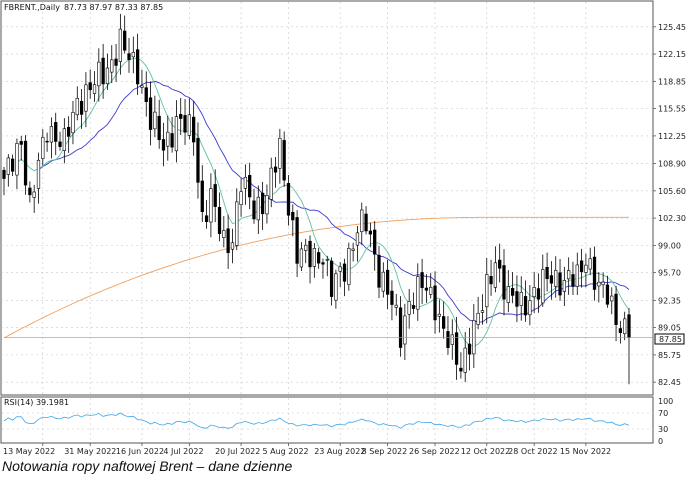  Describe the element at coordinates (672, 54) in the screenshot. I see `price-tick-label: 122.15` at that location.